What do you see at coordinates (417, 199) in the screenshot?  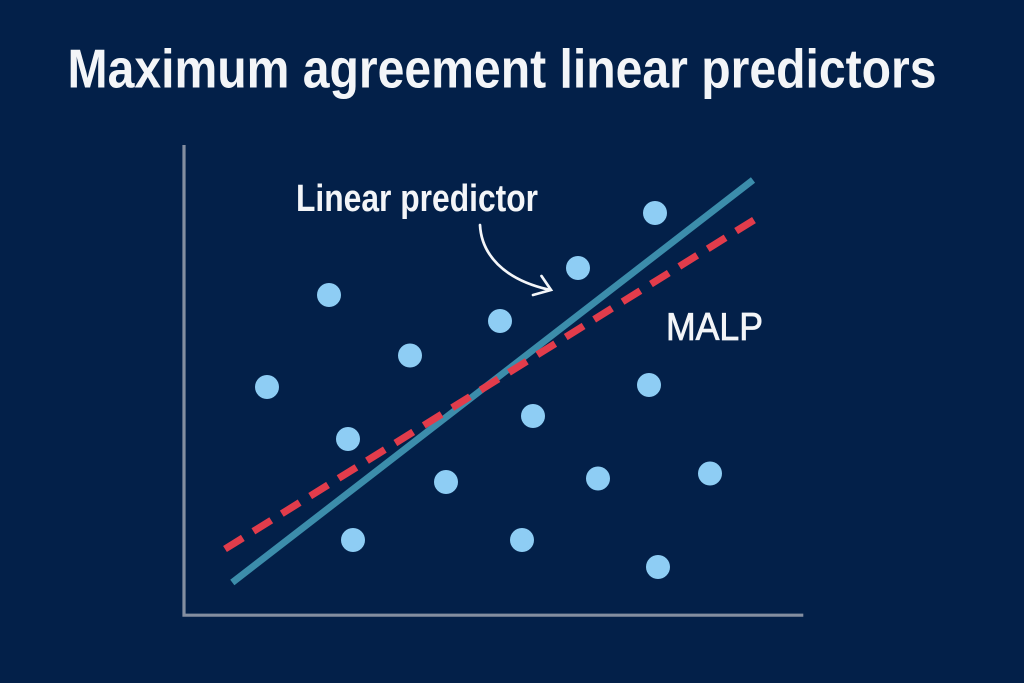 I see `svg-text: Linear predictor` at bounding box center [417, 199].